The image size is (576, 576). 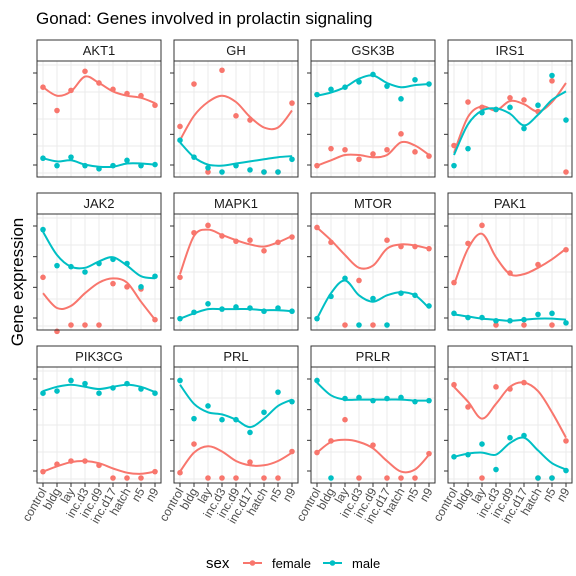 What do you see at coordinates (97, 263) in the screenshot?
I see `facet-jak2: JAK2` at bounding box center [97, 263].